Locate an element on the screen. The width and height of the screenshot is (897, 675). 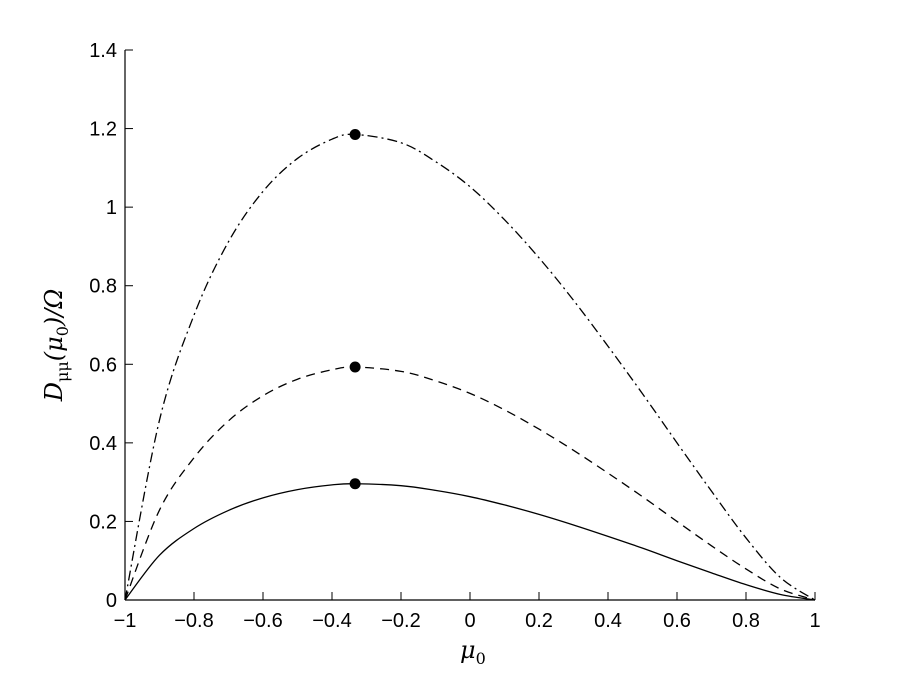
y-axis-label: Dμμ(μ0)/Ω is located at coordinates (56, 346).